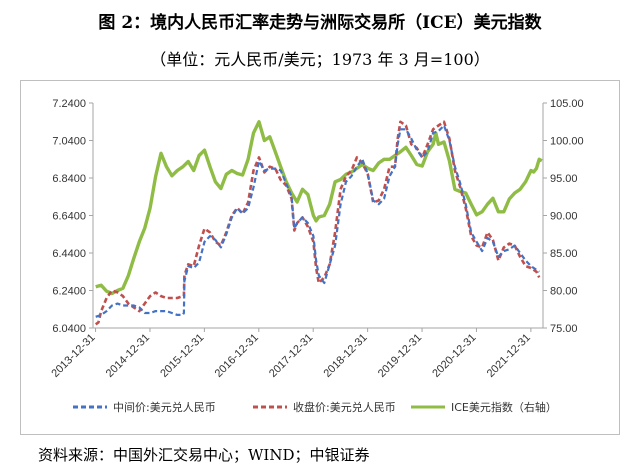 Image resolution: width=640 pixels, height=474 pixels. Describe the element at coordinates (567, 104) in the screenshot. I see `y-right-tick-label: 105.00` at that location.